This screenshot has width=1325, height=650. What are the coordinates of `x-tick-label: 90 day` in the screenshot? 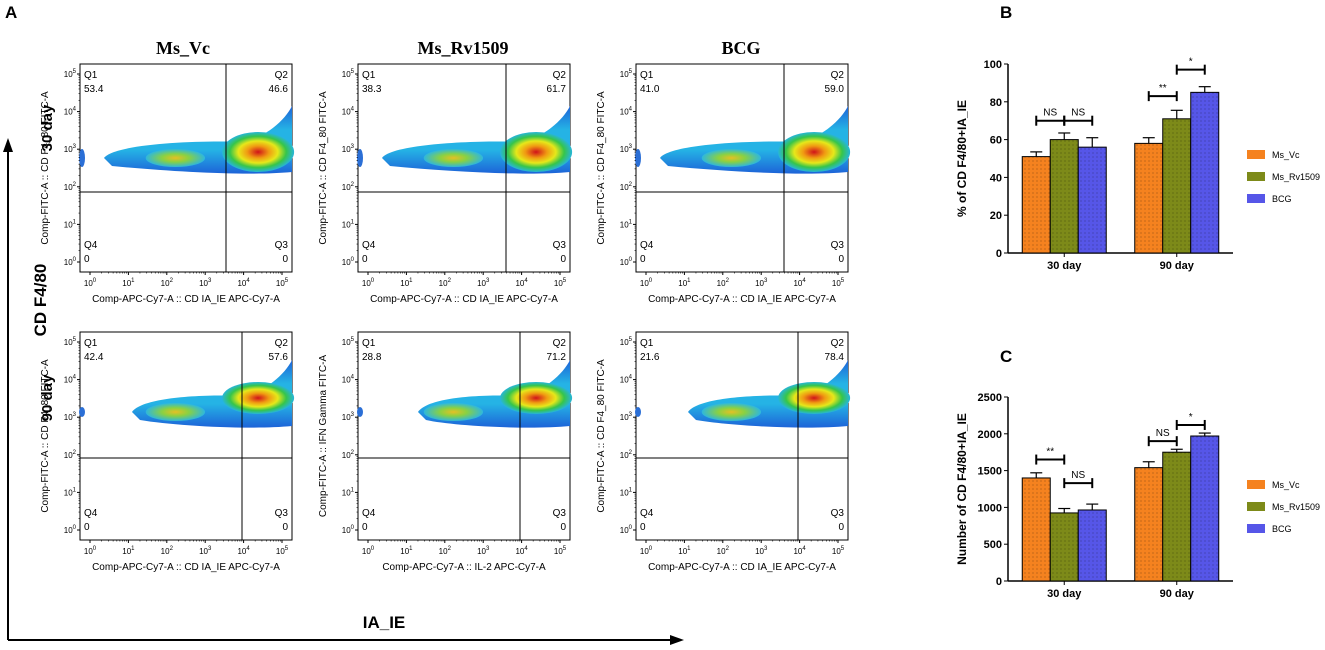 It's located at (1177, 266).